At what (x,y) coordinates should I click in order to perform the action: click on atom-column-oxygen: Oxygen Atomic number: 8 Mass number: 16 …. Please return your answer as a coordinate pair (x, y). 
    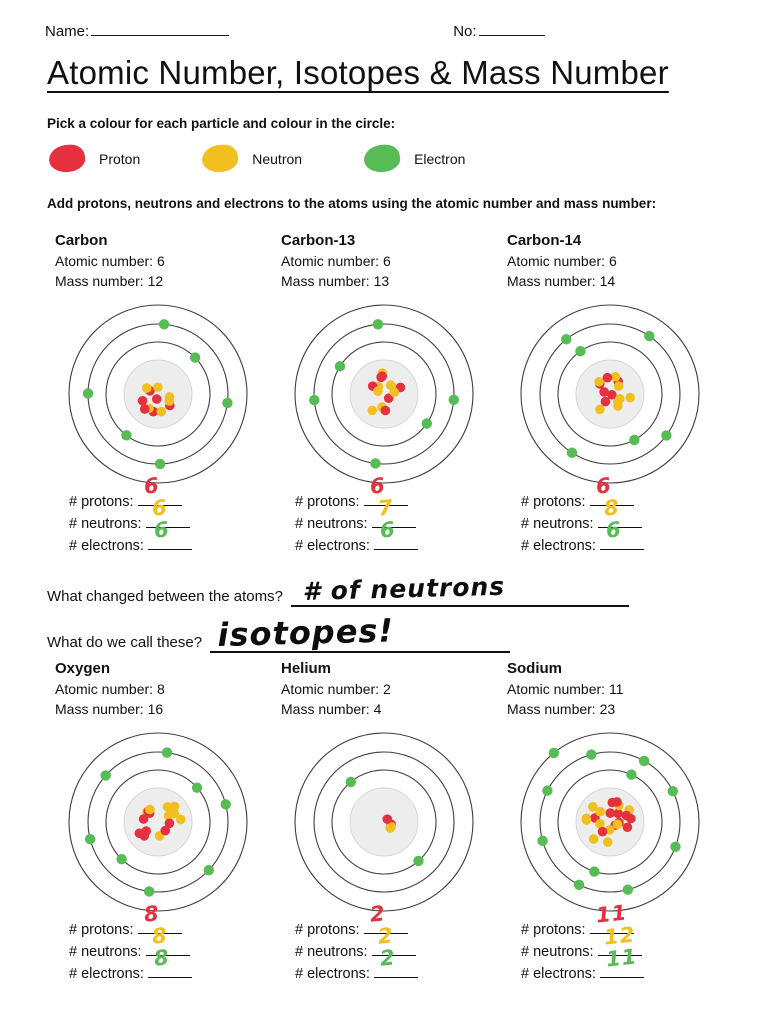
    Looking at the image, I should click on (158, 822).